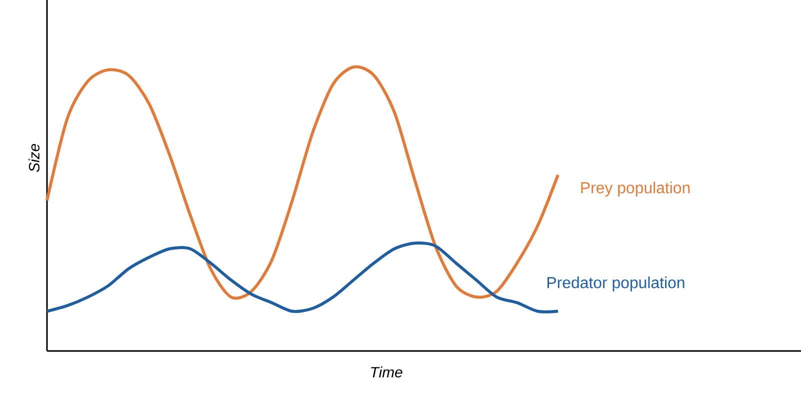 The width and height of the screenshot is (801, 400). I want to click on y-axis-title: Size, so click(34, 158).